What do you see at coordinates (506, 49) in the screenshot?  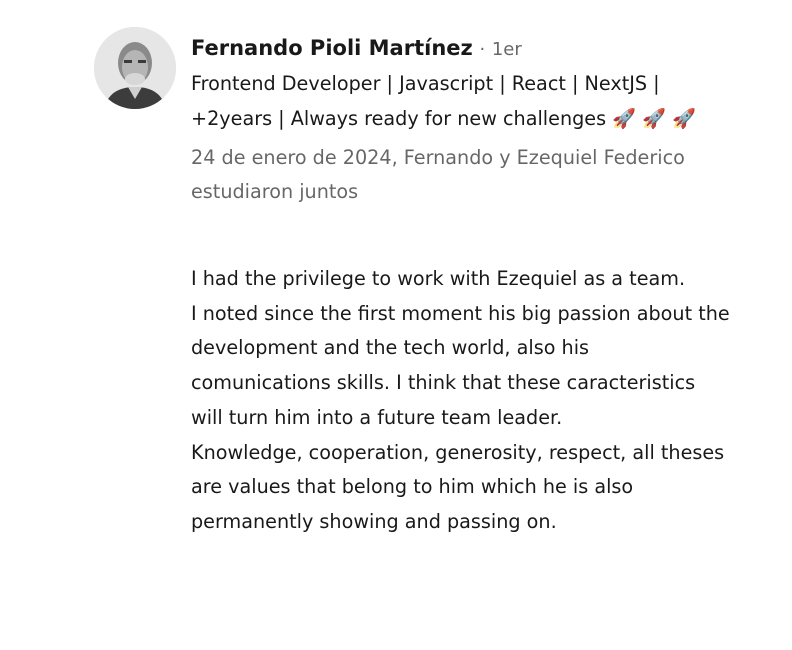 I see `connection-degree-badge: 1er` at bounding box center [506, 49].